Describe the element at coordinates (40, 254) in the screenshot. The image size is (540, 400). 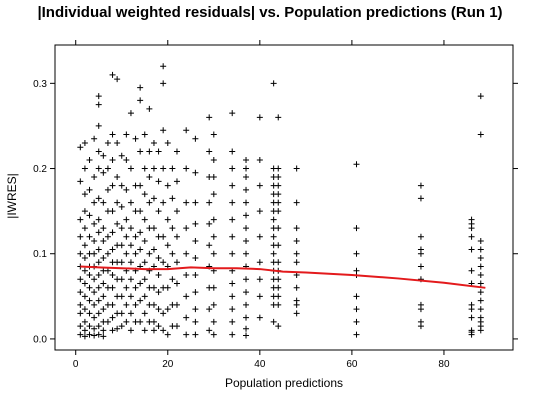
I see `y-tick-label: 0.1` at that location.